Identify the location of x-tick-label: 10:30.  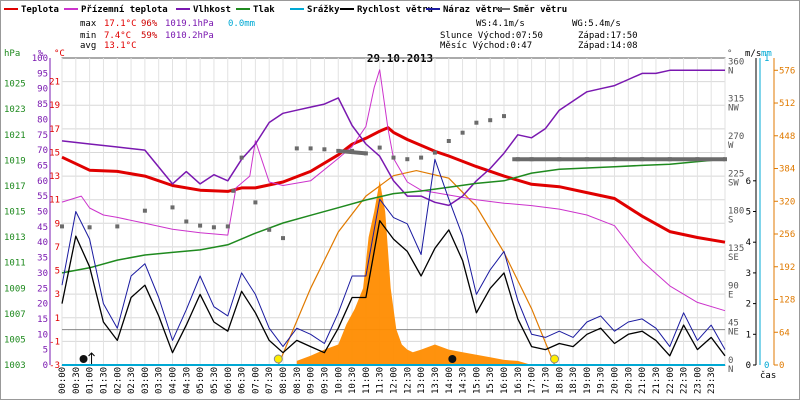
(353, 380).